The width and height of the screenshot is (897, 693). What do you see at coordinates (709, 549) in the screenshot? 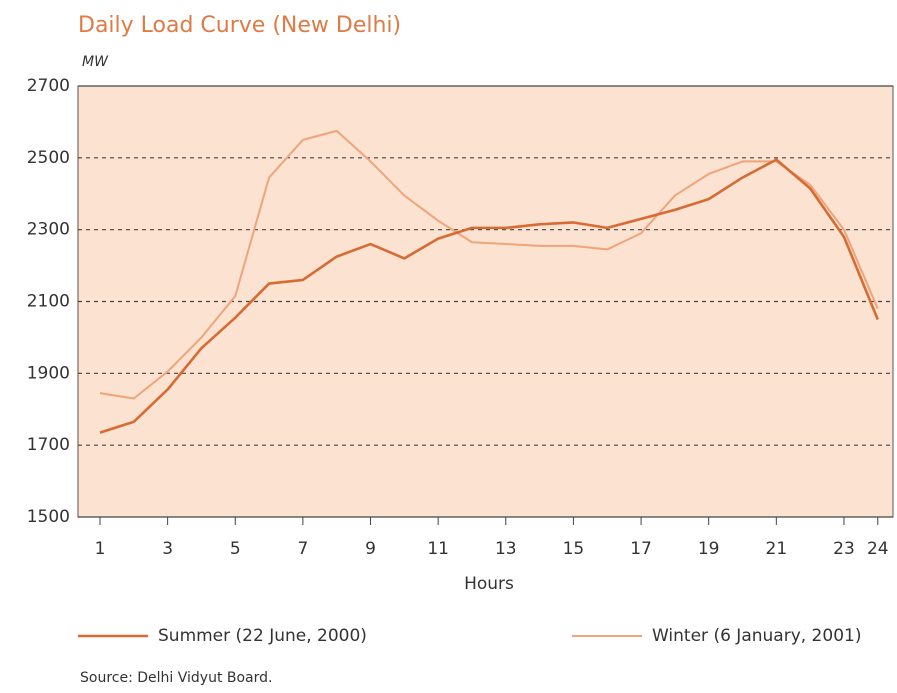
I see `x-tick-label: 19` at bounding box center [709, 549].